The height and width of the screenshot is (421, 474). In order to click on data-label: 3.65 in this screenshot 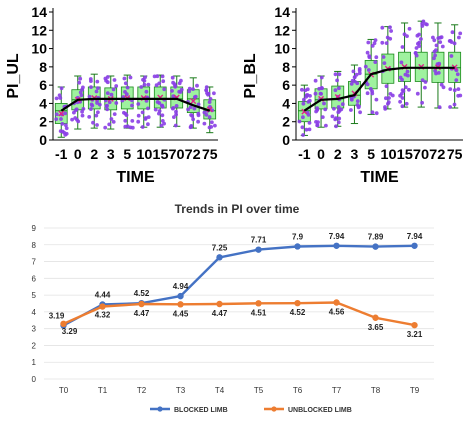, I will do `click(376, 327)`.